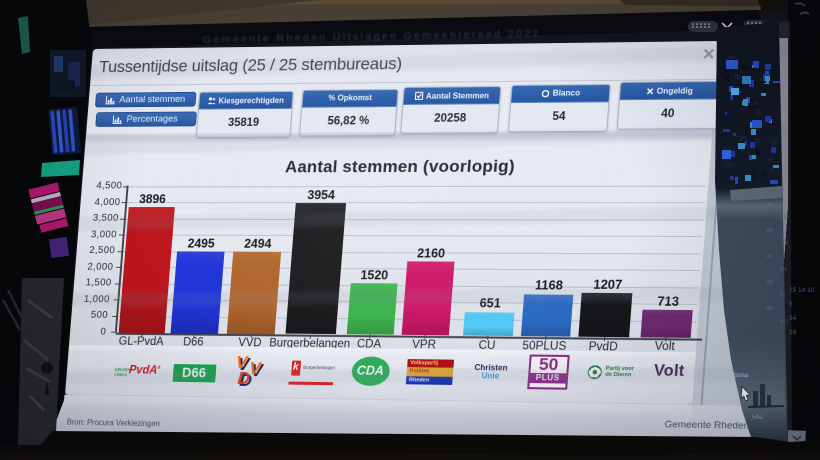 The height and width of the screenshot is (460, 820). Describe the element at coordinates (769, 309) in the screenshot. I see `svg-text: 45` at that location.